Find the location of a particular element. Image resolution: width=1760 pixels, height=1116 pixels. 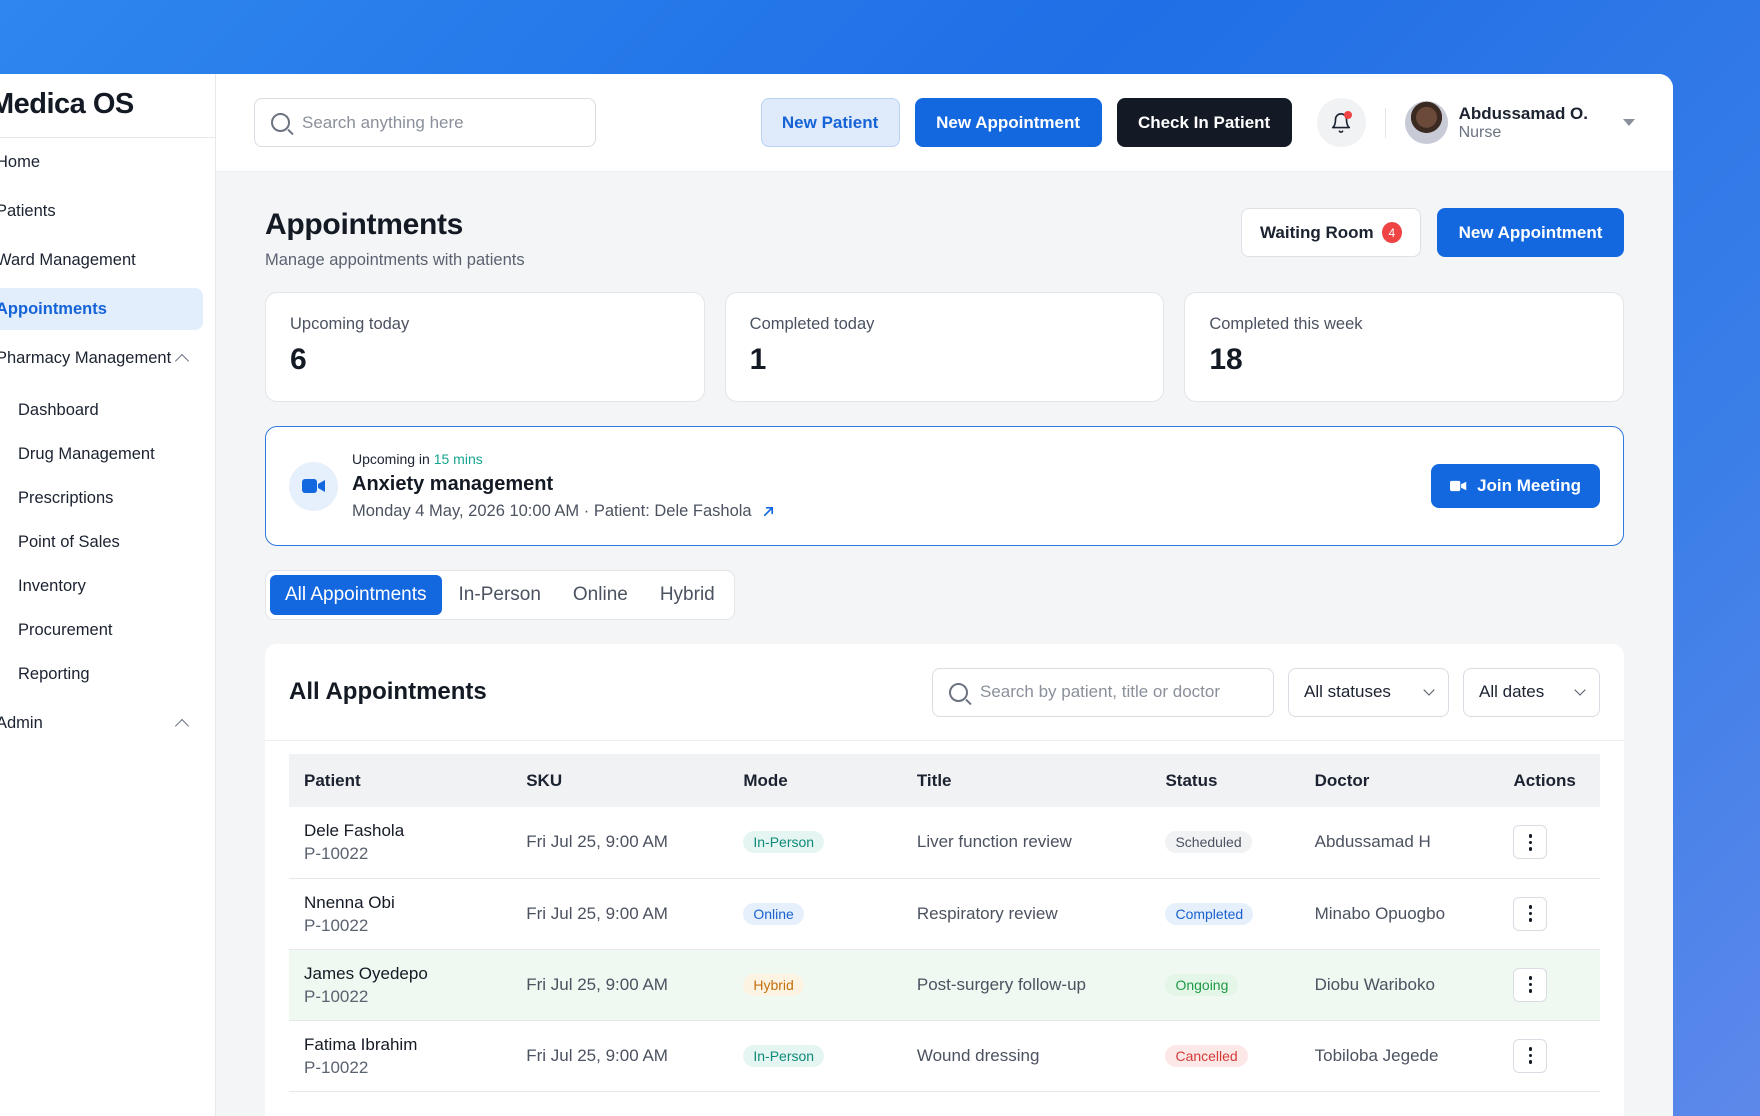

sidebar-item-point-of-sales: Point of Sales is located at coordinates (101, 542).